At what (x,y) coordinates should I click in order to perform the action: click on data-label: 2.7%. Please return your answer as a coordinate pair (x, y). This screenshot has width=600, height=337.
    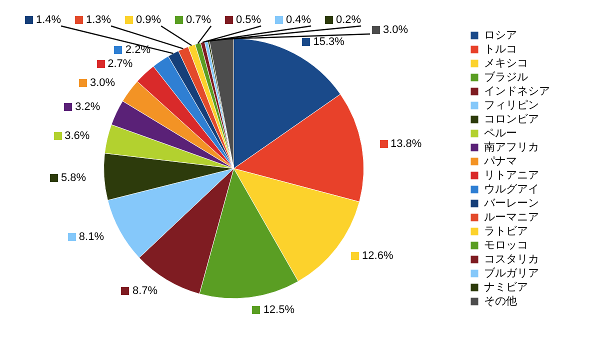
    Looking at the image, I should click on (120, 64).